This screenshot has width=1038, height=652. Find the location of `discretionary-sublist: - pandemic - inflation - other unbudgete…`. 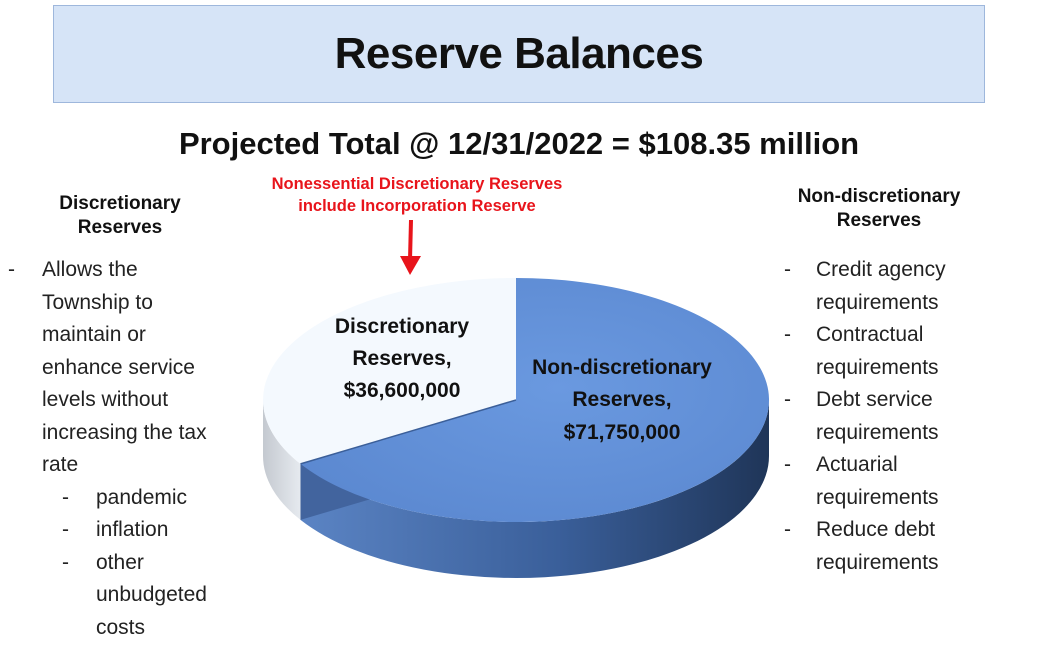

discretionary-sublist: - pandemic - inflation - other unbudgete… is located at coordinates (130, 563).